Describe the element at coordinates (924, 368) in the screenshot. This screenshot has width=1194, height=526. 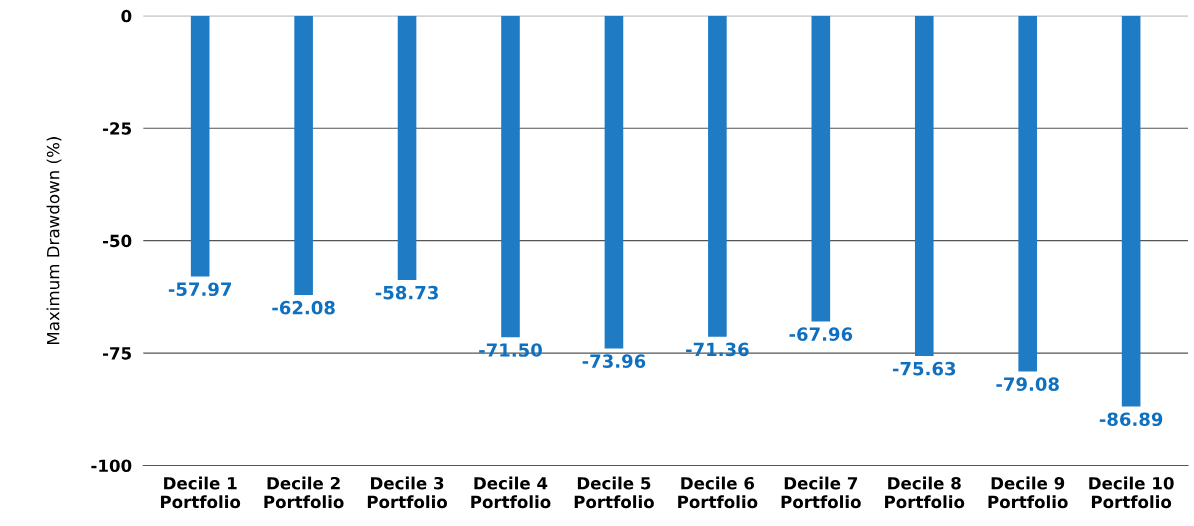
I see `data-label: -75.63` at that location.